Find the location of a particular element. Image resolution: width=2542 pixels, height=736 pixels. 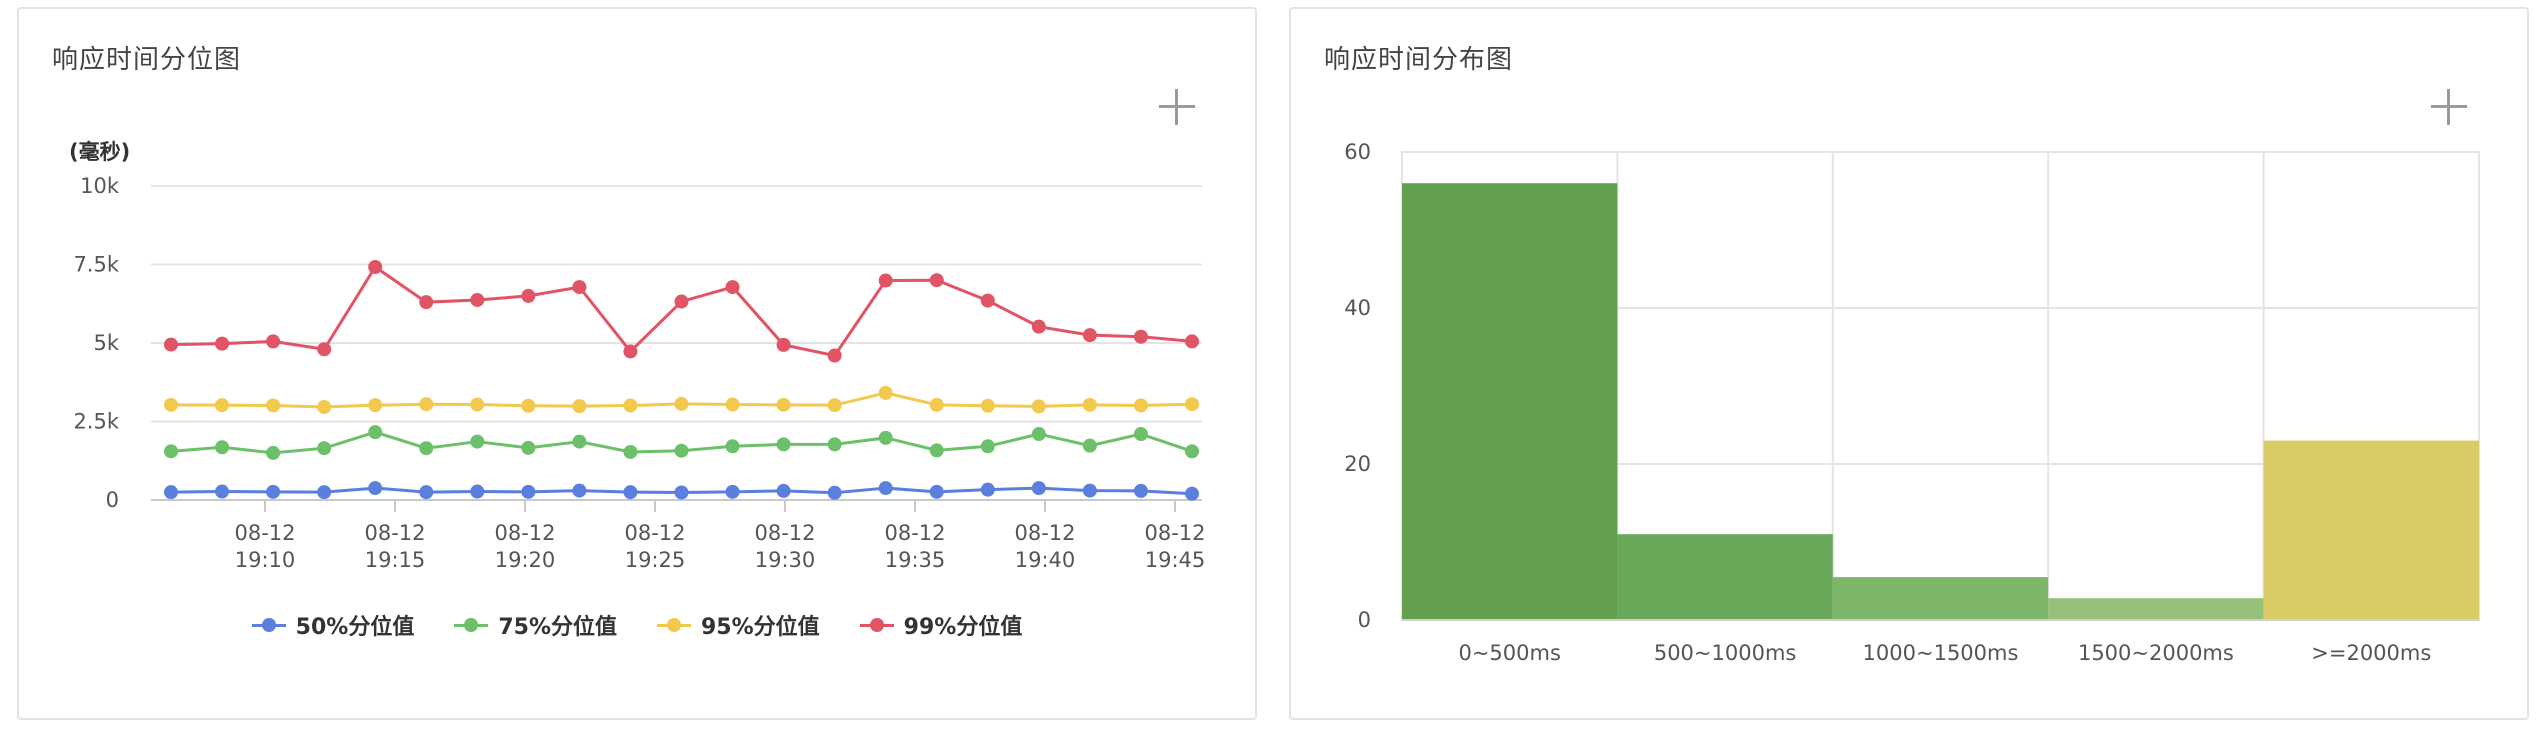

legend-item: 75%分位值 is located at coordinates (535, 625).